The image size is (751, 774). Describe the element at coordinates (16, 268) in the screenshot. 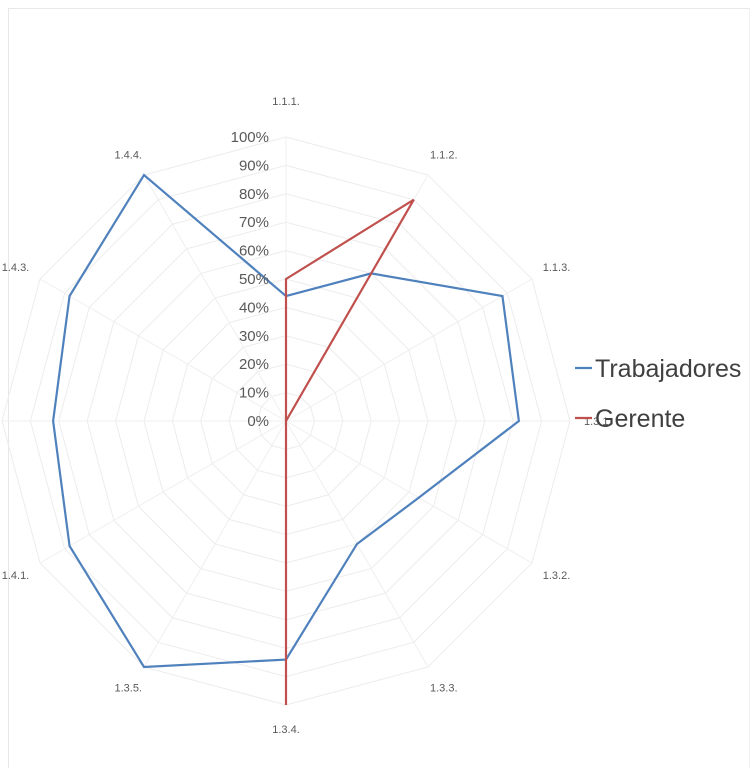

I see `category-label: 1.4.3.` at that location.